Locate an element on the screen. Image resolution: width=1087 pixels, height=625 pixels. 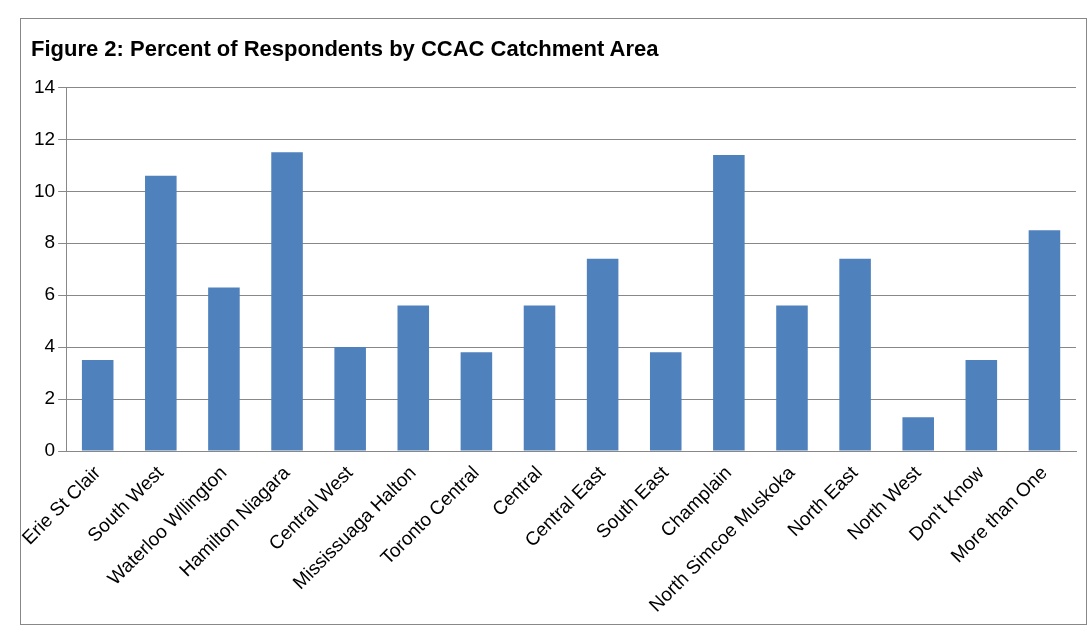
y-tick-label: 8 is located at coordinates (50, 242).